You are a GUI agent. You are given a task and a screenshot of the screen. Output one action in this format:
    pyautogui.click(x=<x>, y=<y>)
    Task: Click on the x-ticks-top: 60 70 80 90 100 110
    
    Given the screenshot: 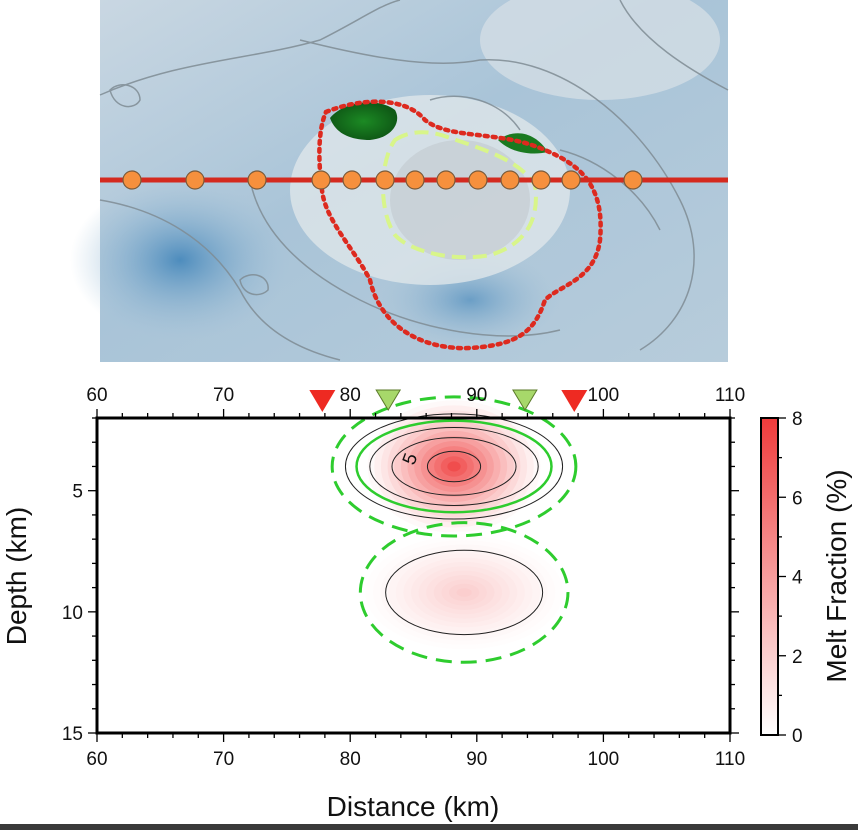 What is the action you would take?
    pyautogui.click(x=415, y=401)
    